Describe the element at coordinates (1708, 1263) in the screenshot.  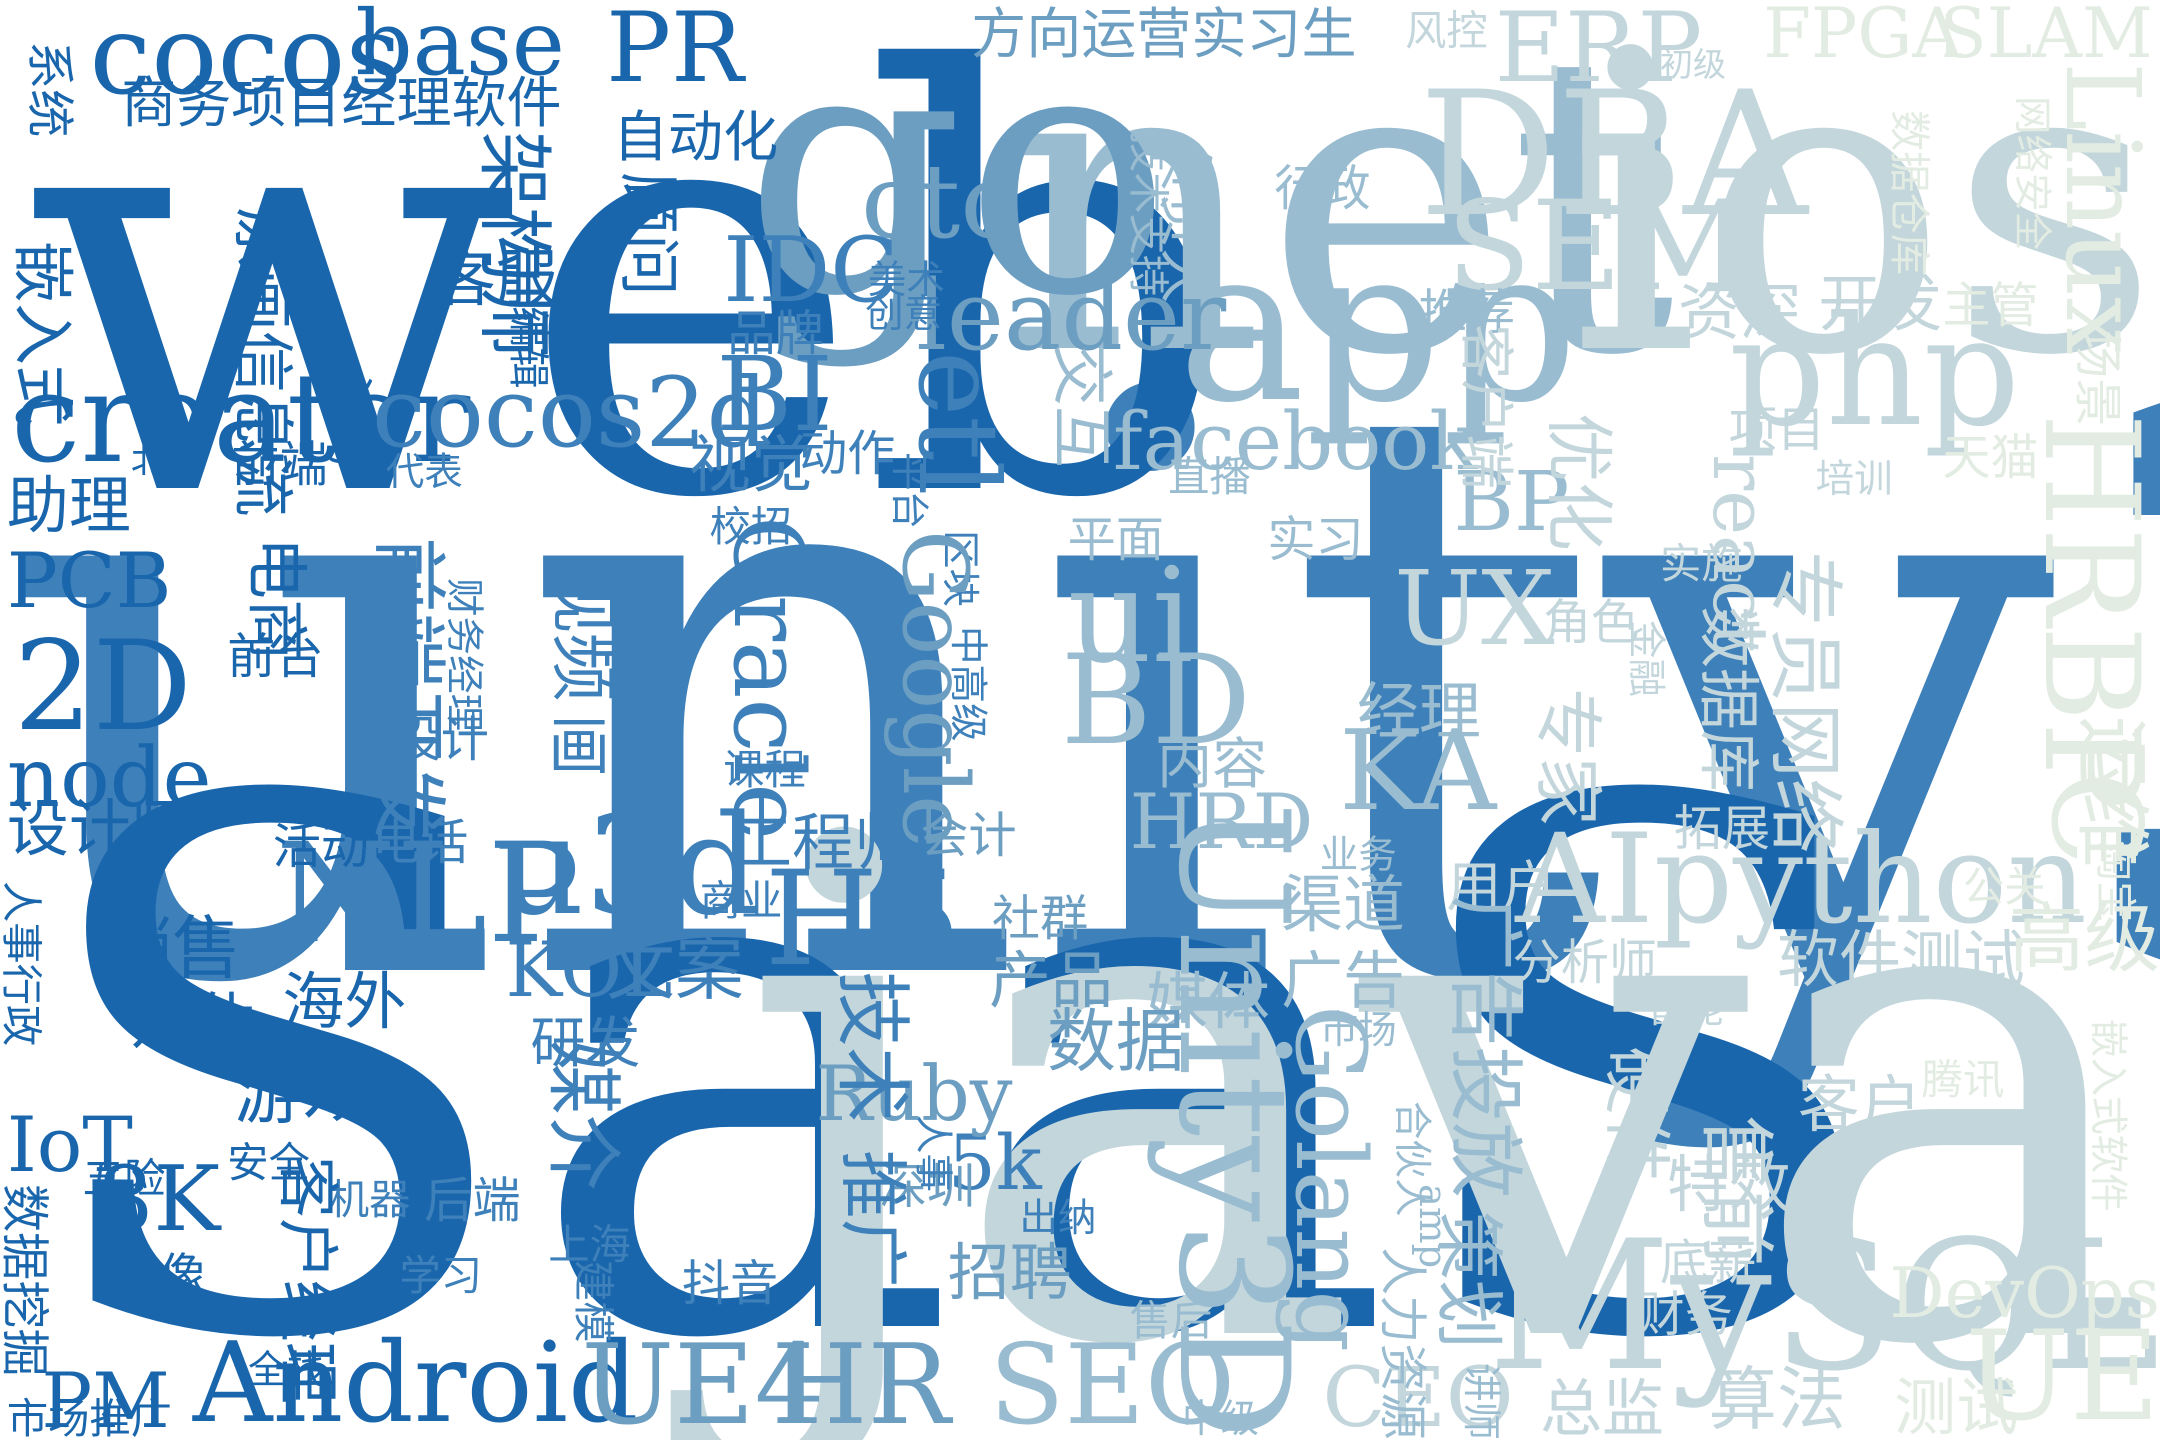
I see `cloud-word: 底薪` at that location.